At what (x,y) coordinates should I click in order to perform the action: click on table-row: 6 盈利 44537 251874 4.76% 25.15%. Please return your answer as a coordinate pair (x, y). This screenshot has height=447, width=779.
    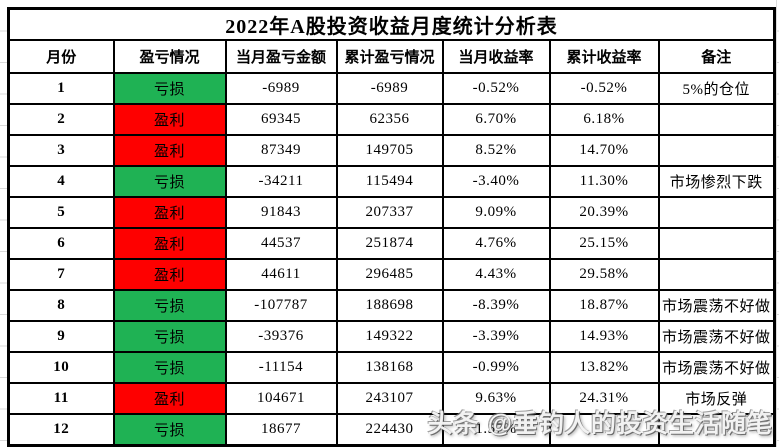
    Looking at the image, I should click on (391, 243).